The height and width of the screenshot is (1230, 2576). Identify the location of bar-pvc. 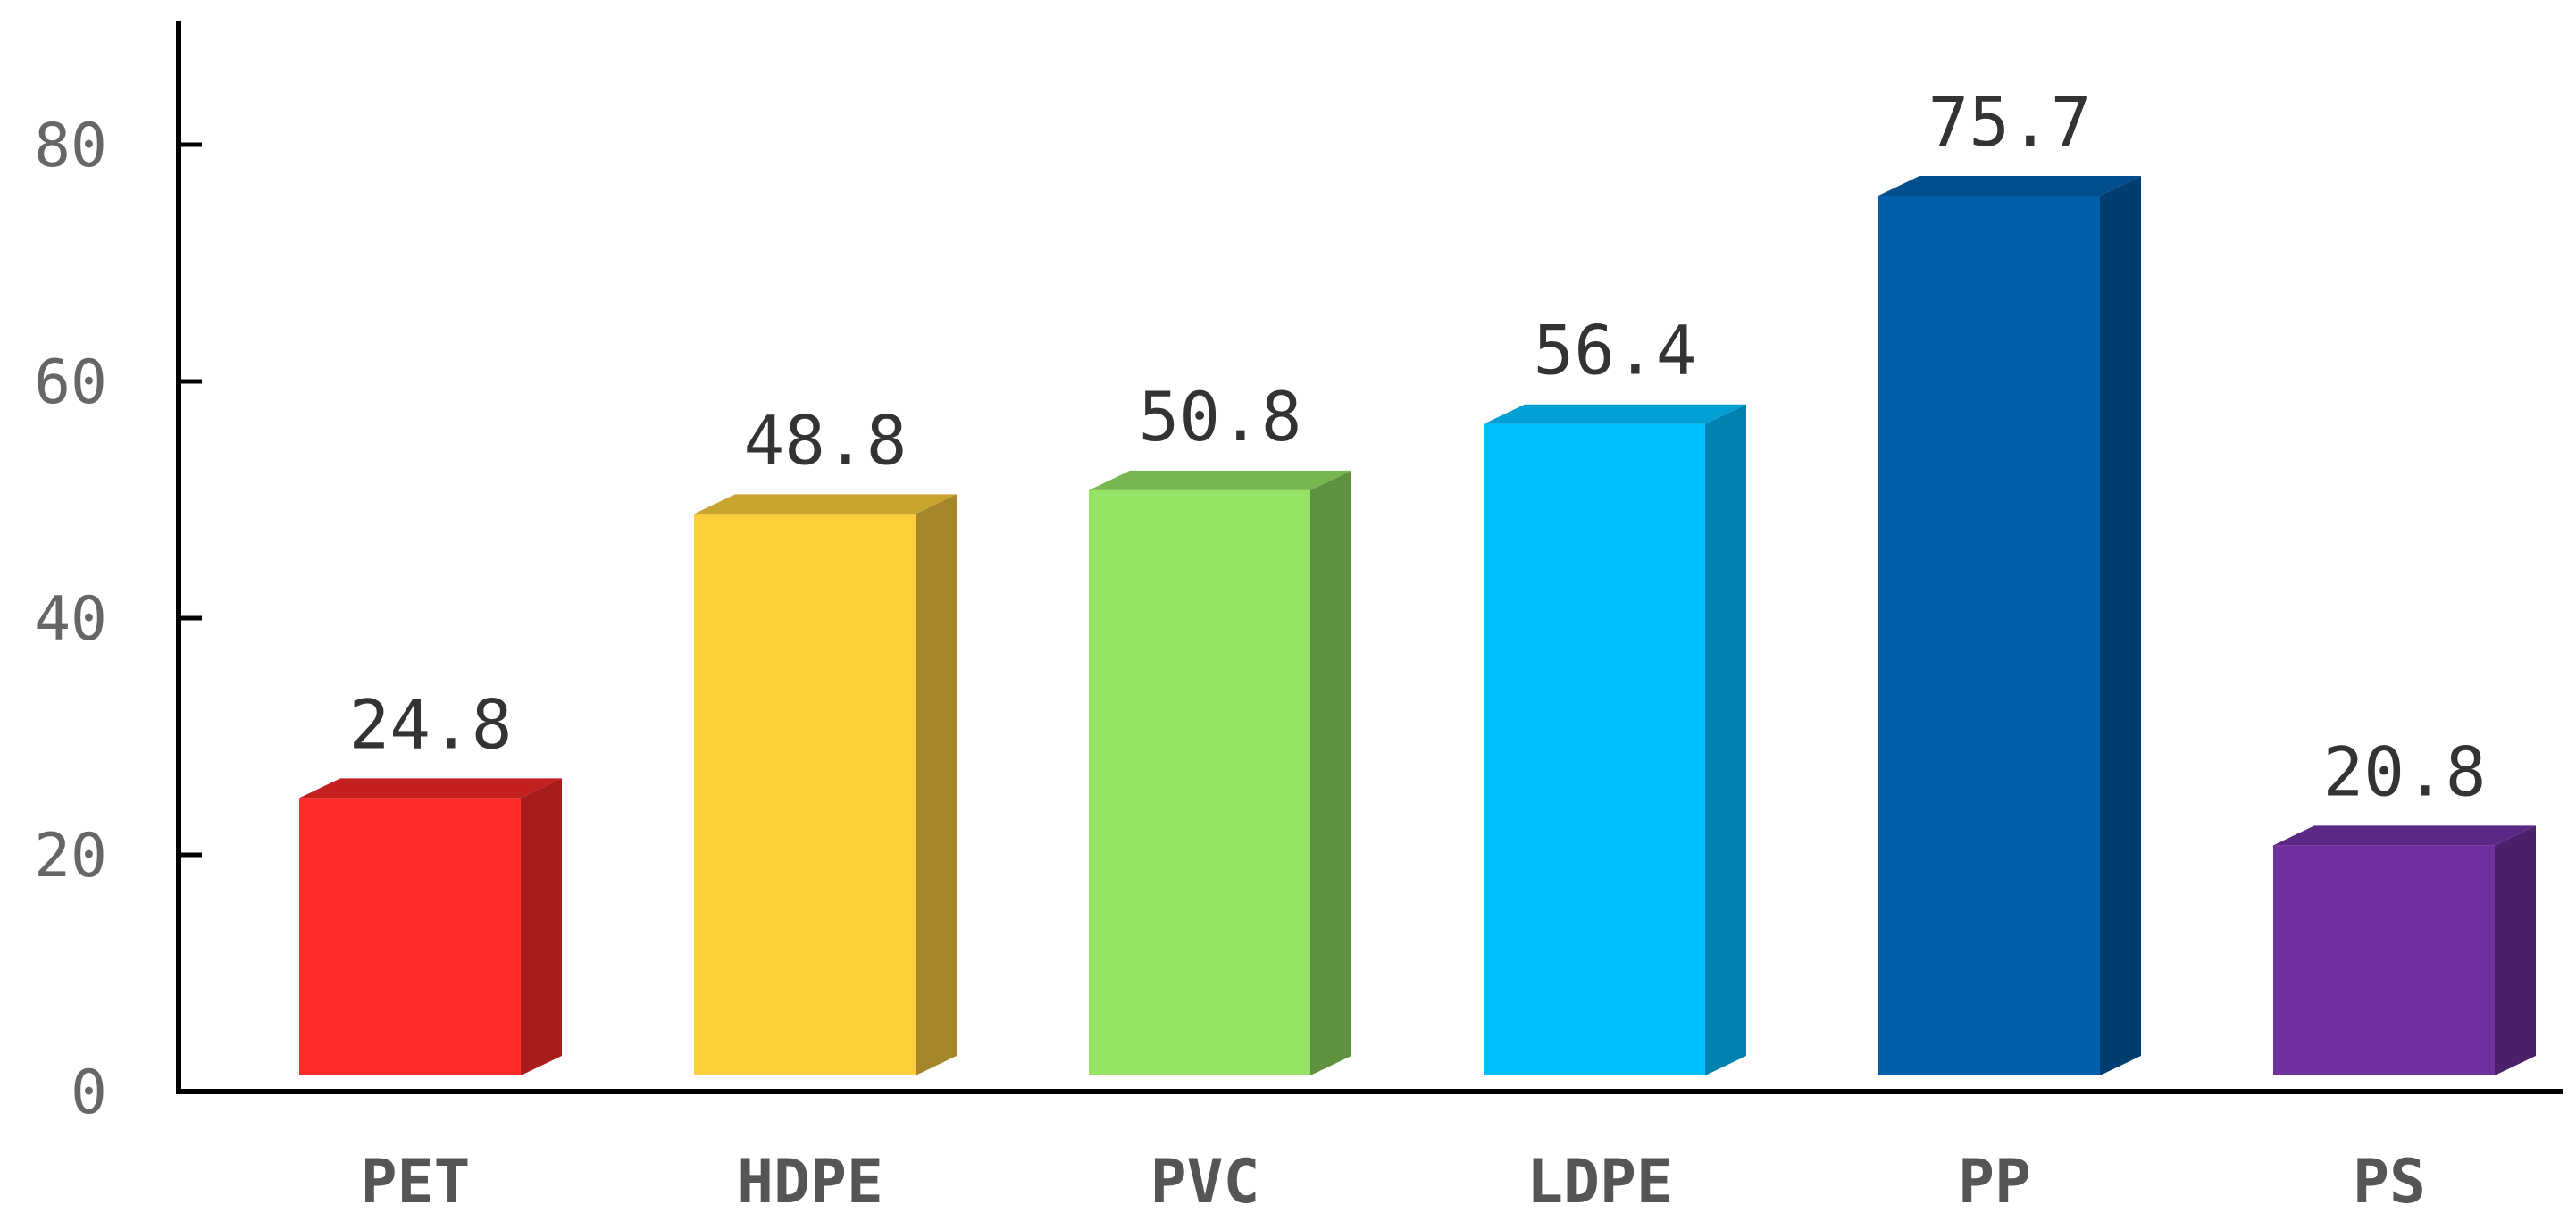
(1220, 772).